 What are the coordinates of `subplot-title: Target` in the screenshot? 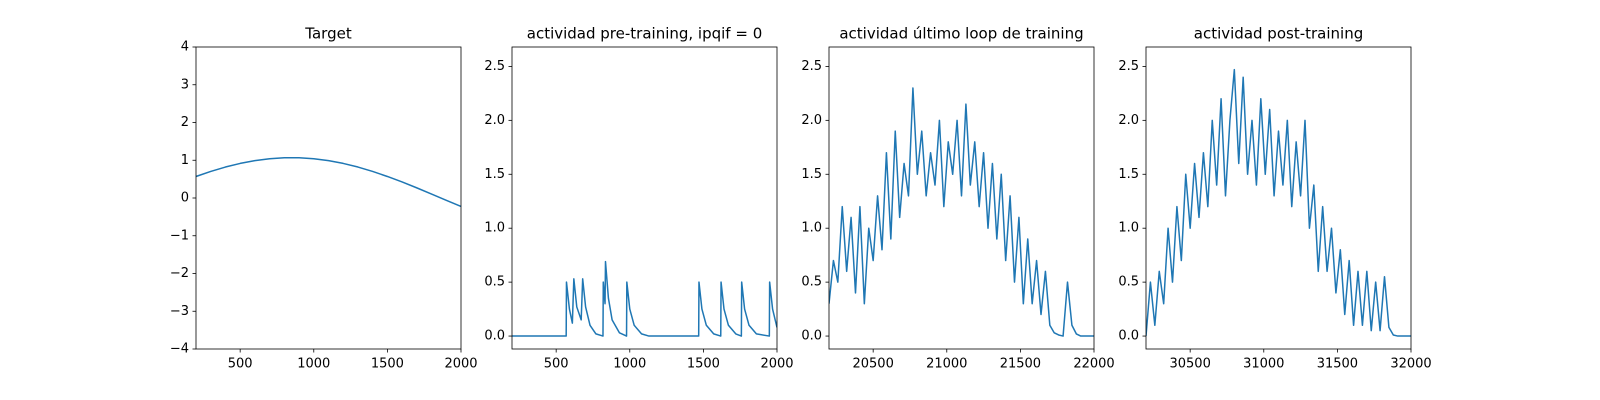 It's located at (328, 34).